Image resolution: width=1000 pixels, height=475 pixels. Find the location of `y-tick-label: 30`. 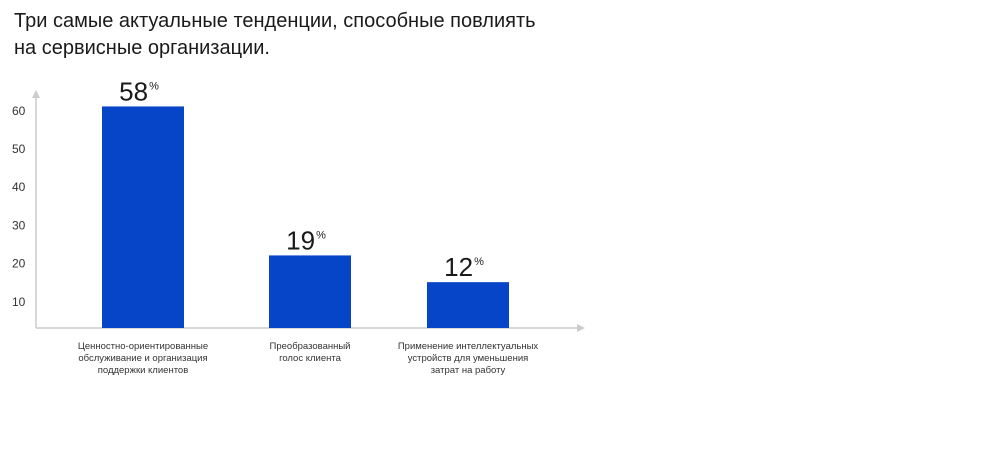

y-tick-label: 30 is located at coordinates (19, 225).